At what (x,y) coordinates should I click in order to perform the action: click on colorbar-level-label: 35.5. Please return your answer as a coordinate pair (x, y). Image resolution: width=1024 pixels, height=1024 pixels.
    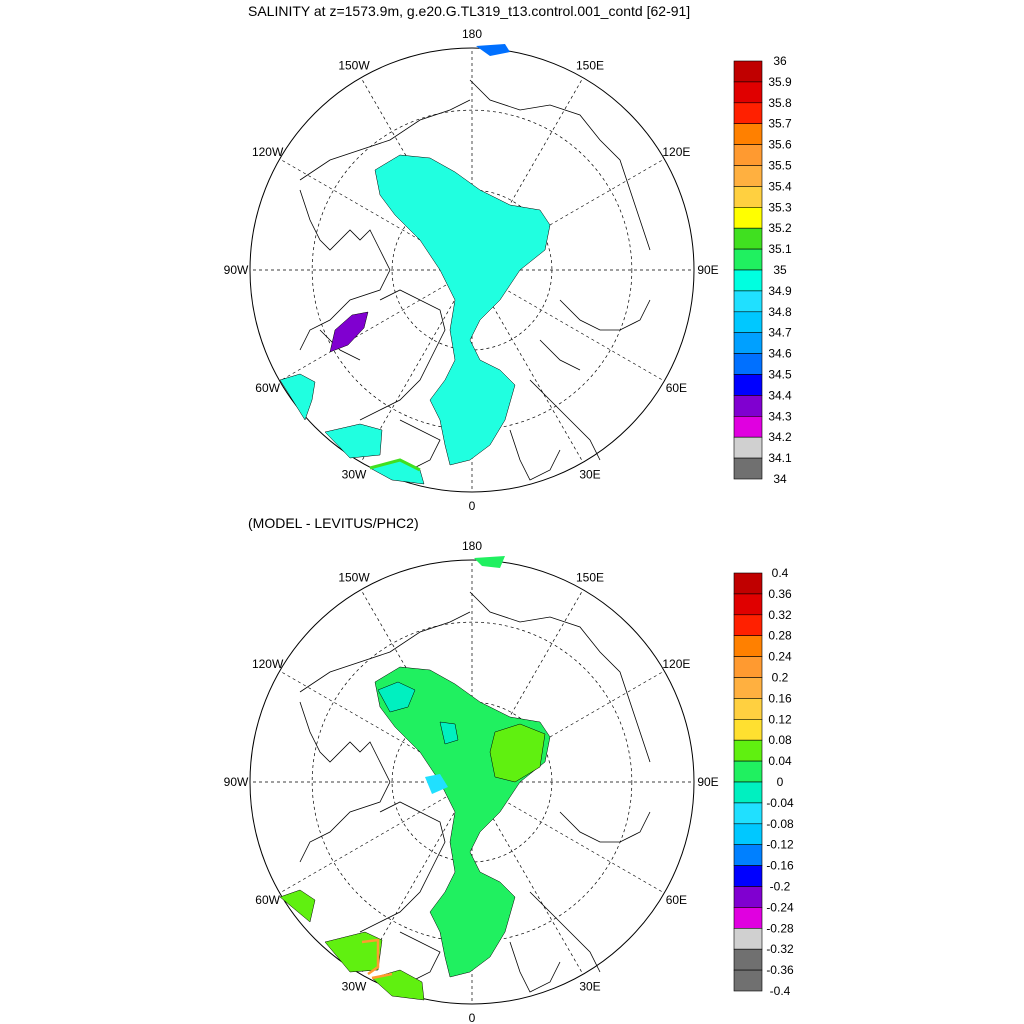
    Looking at the image, I should click on (780, 166).